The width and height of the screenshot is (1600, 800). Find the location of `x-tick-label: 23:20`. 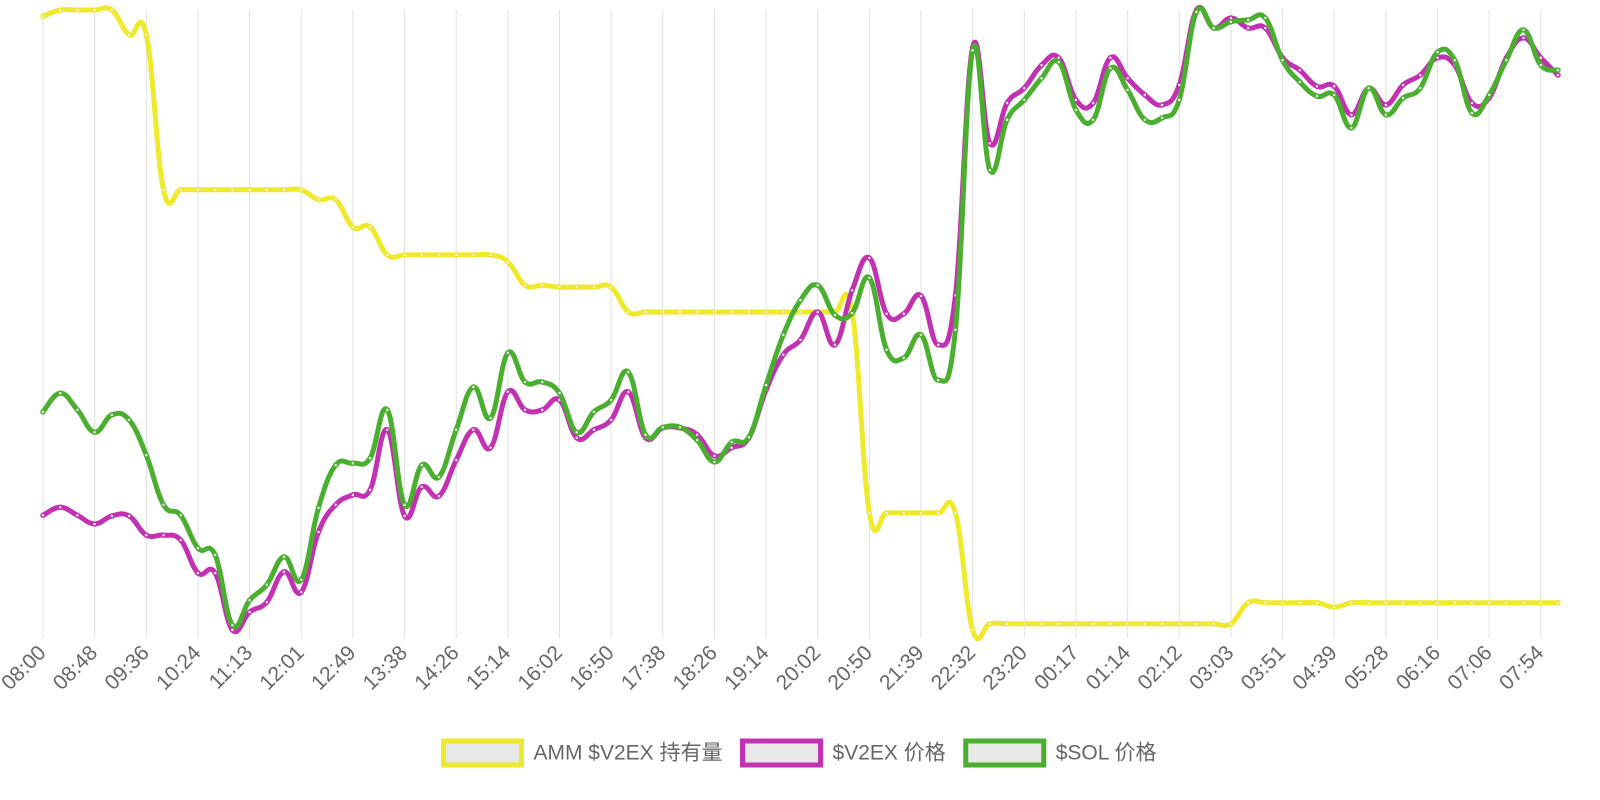

x-tick-label: 23:20 is located at coordinates (1004, 667).